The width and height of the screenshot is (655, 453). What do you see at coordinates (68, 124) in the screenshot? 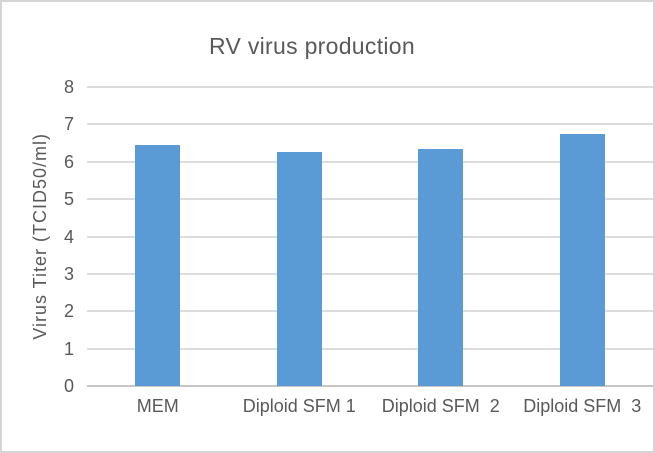
I see `y-tick-label-7: 7` at bounding box center [68, 124].